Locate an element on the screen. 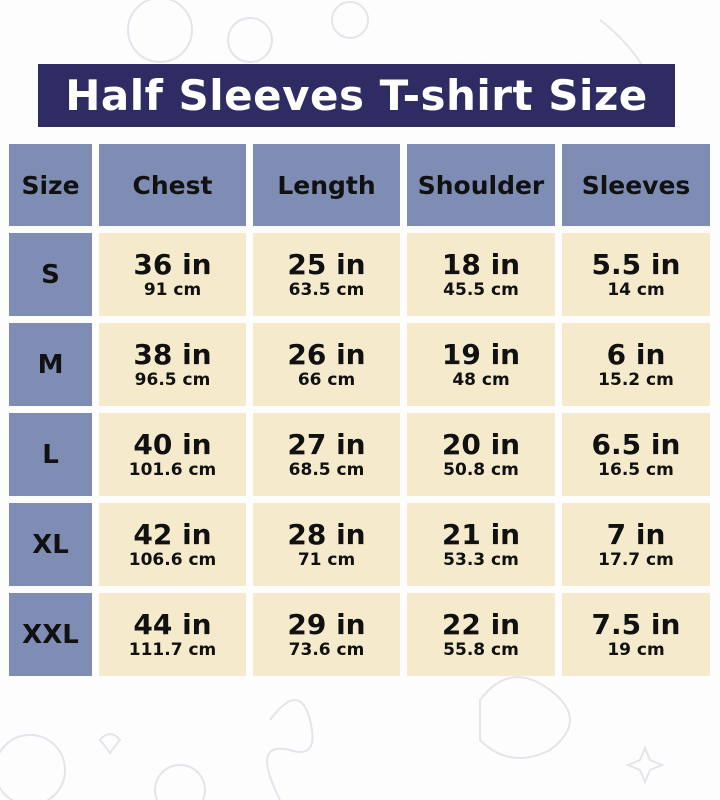 The width and height of the screenshot is (720, 800). inches-value: 28 in is located at coordinates (326, 534).